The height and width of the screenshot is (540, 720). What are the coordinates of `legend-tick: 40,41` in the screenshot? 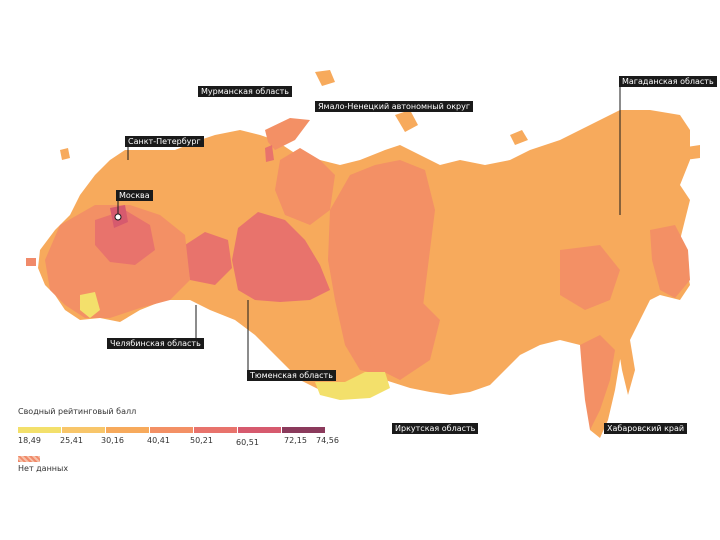 It's located at (158, 440).